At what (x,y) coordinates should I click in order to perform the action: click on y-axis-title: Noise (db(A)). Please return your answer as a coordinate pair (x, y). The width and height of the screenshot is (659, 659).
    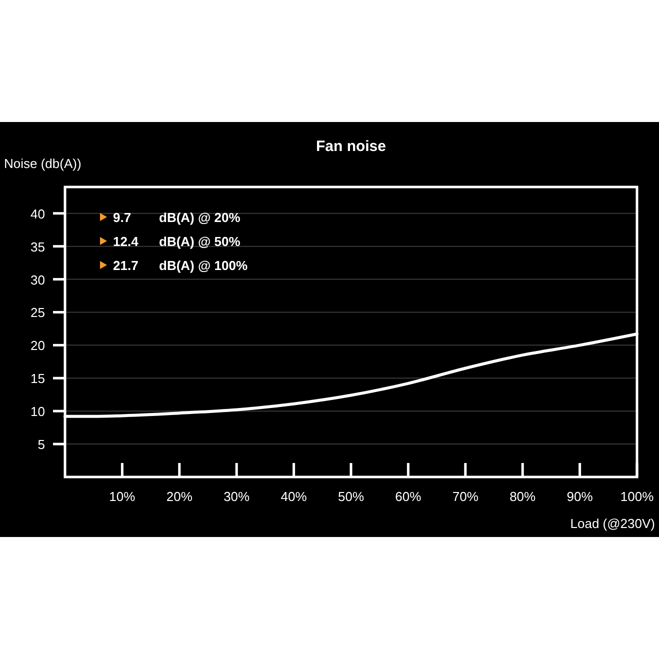
    Looking at the image, I should click on (43, 163).